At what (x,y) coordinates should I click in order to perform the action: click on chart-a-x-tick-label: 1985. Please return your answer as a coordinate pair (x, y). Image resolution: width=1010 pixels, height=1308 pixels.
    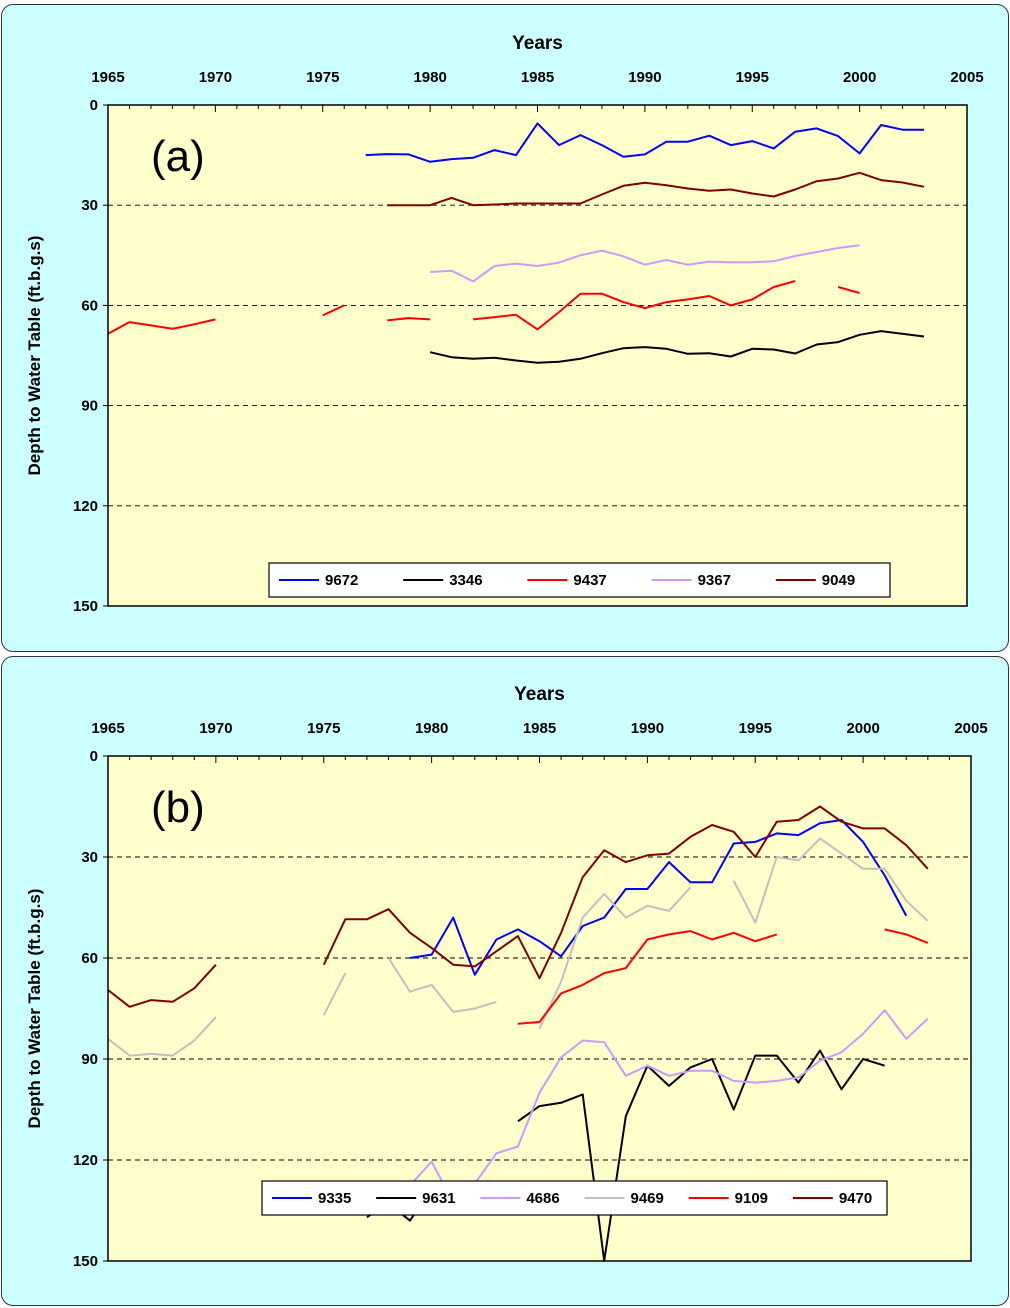
    Looking at the image, I should click on (537, 77).